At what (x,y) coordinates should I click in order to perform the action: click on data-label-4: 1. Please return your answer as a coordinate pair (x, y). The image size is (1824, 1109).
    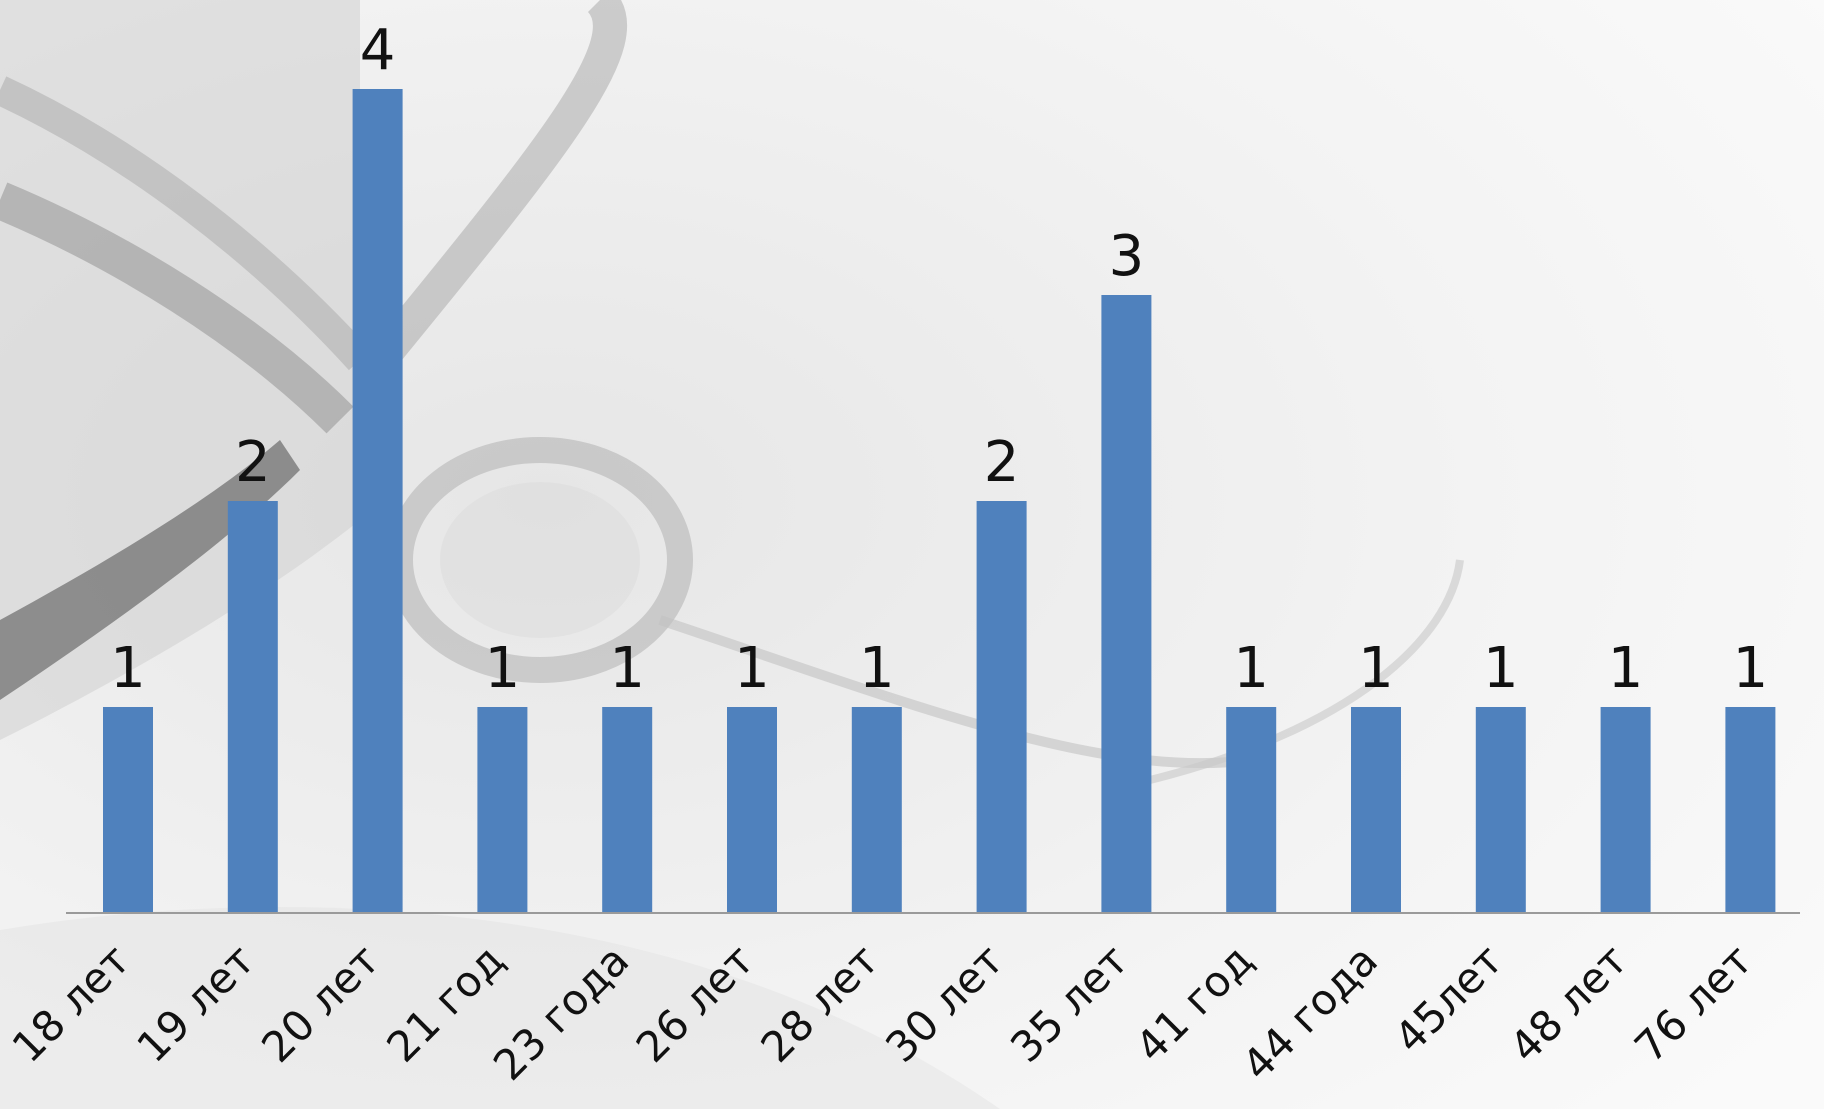
    Looking at the image, I should click on (627, 668).